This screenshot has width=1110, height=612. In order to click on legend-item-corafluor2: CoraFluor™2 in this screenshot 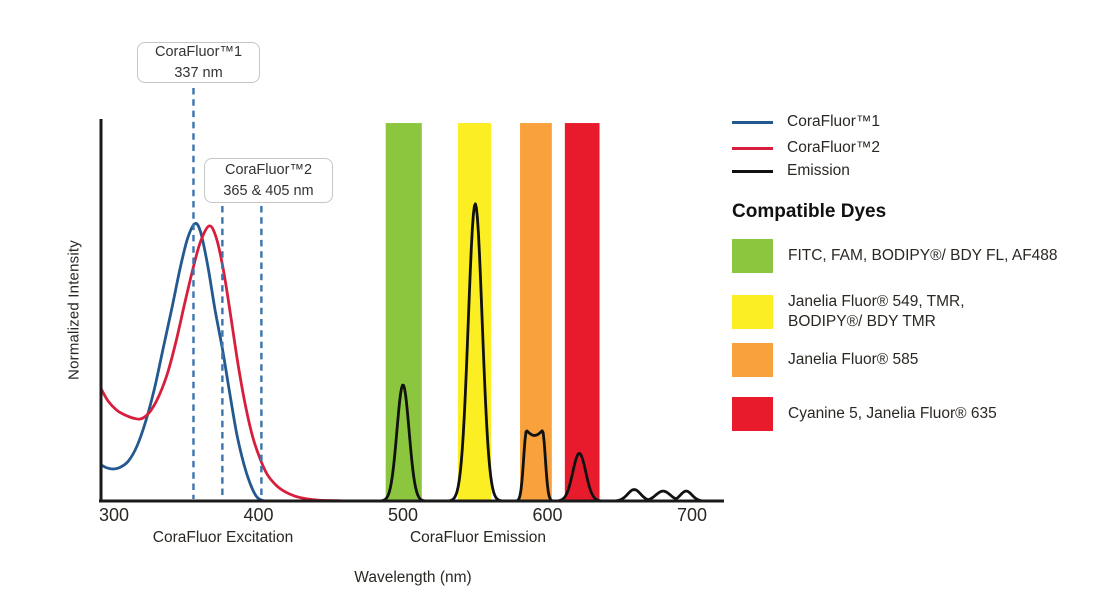, I will do `click(806, 148)`.